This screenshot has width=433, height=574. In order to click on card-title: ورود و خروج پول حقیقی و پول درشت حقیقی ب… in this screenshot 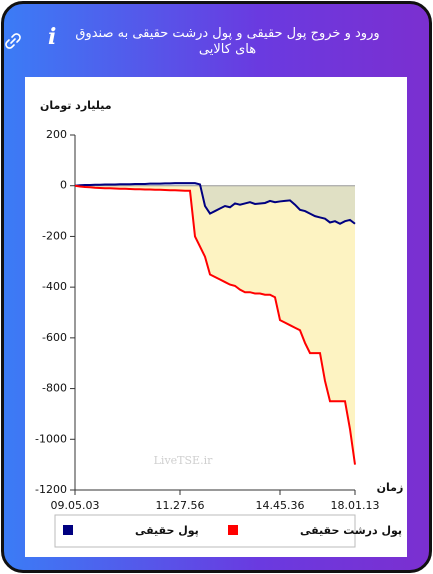, I will do `click(227, 41)`.